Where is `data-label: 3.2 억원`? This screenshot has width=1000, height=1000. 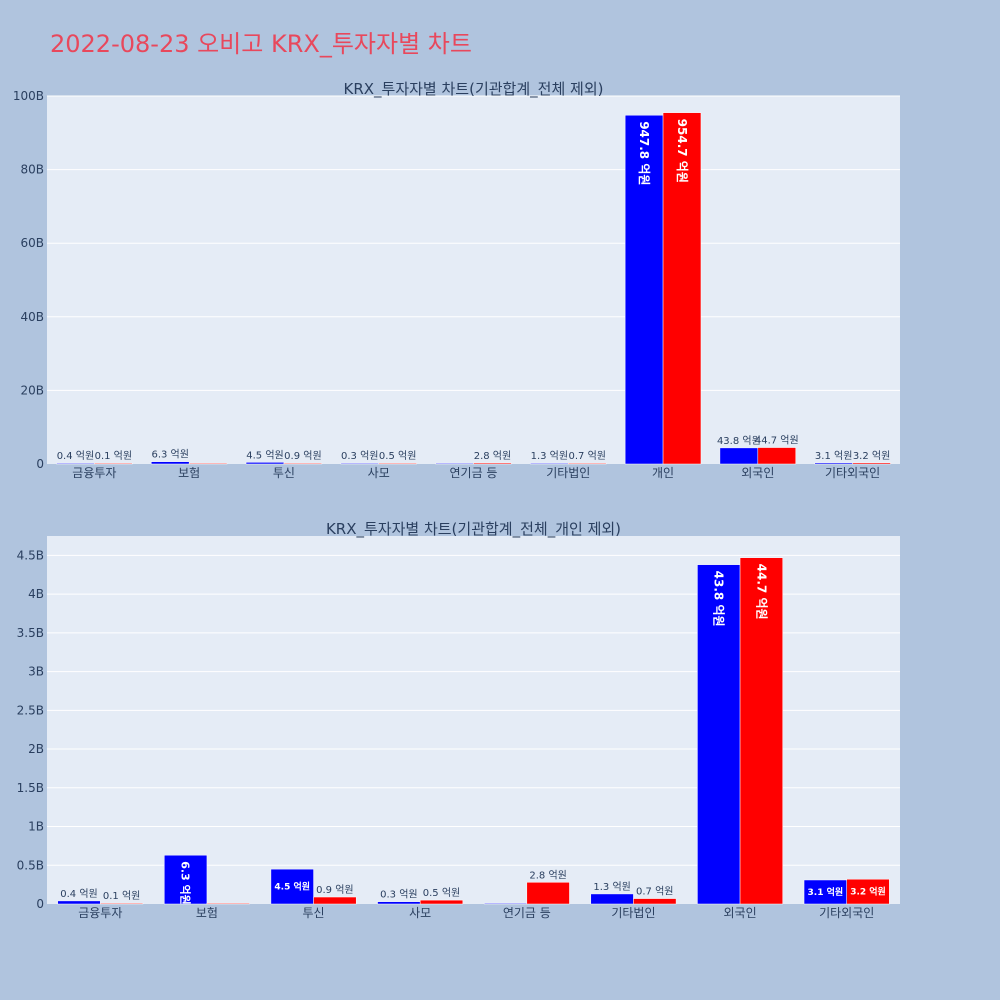
data-label: 3.2 억원 is located at coordinates (868, 892).